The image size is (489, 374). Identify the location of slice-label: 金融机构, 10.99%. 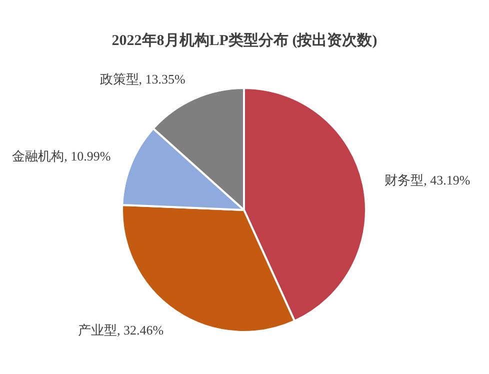
(61, 156).